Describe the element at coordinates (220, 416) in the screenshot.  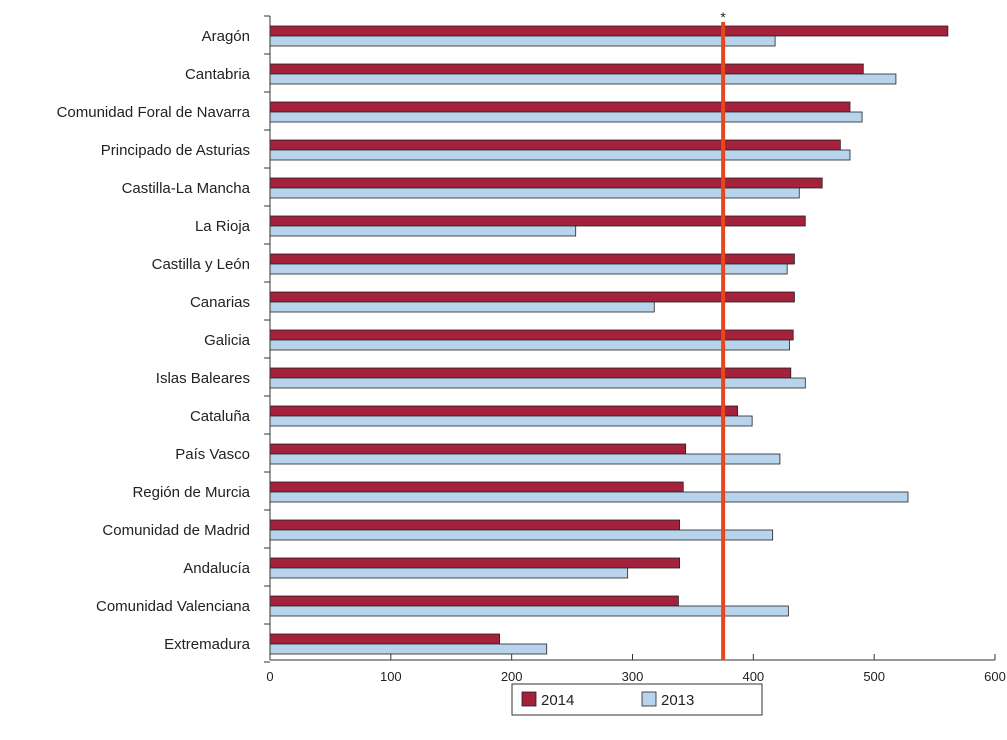
I see `category-label: Cataluña` at that location.